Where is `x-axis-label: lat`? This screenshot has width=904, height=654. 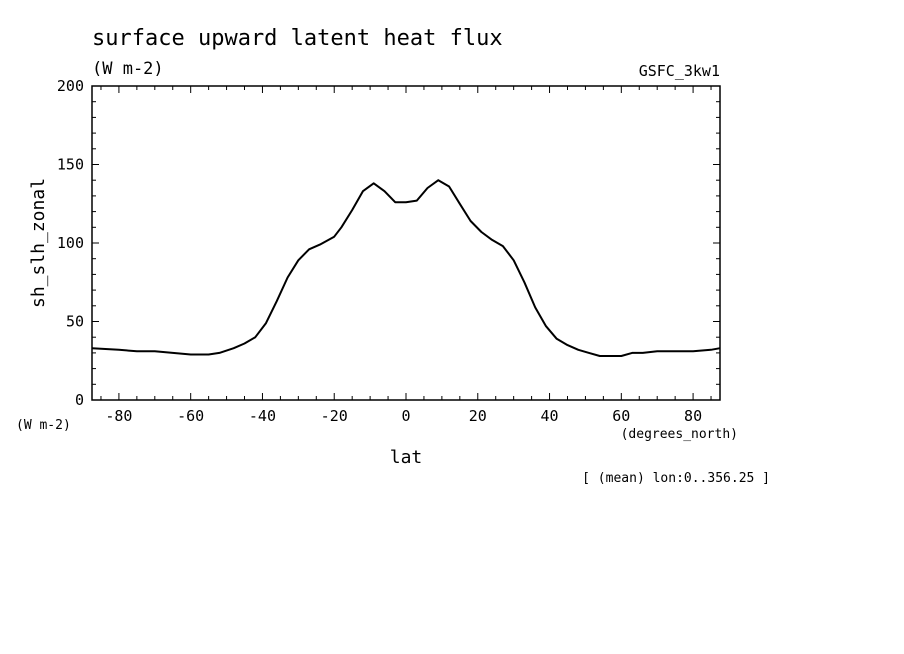
x-axis-label: lat is located at coordinates (406, 457).